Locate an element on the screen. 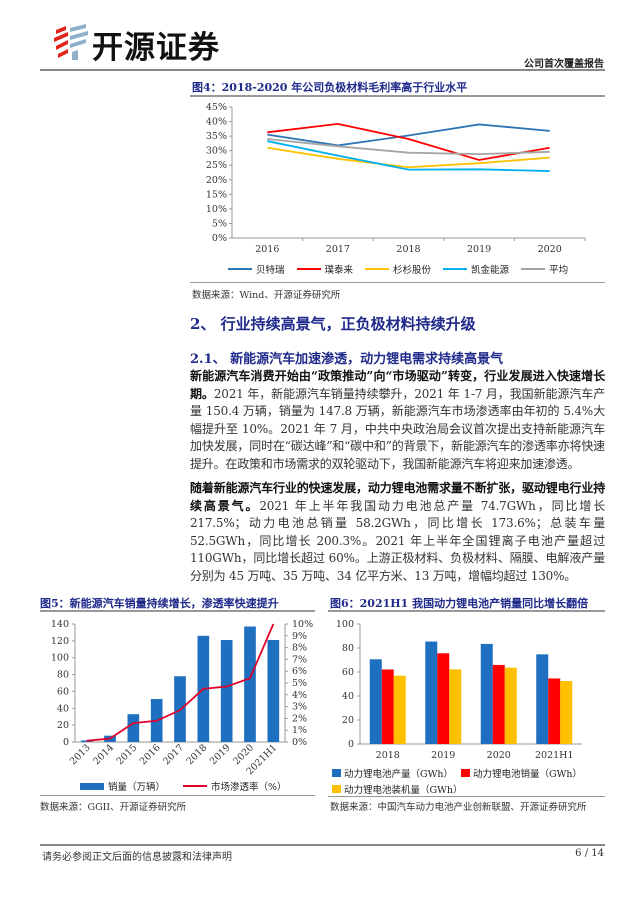 This screenshot has width=640, height=905. footer-divider is located at coordinates (322, 845).